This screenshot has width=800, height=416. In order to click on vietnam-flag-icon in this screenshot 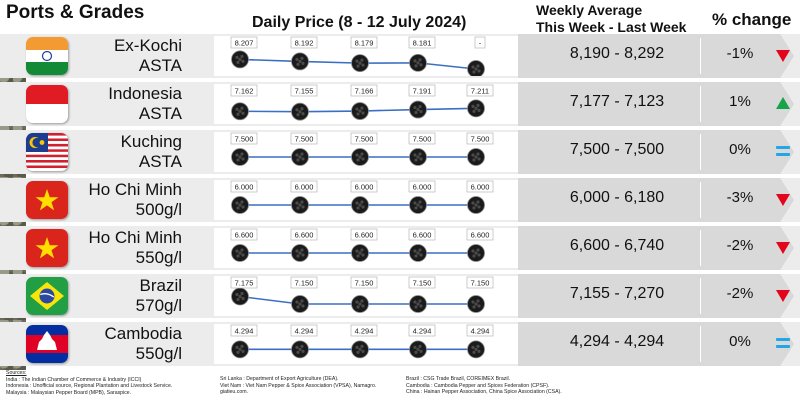, I will do `click(47, 200)`.